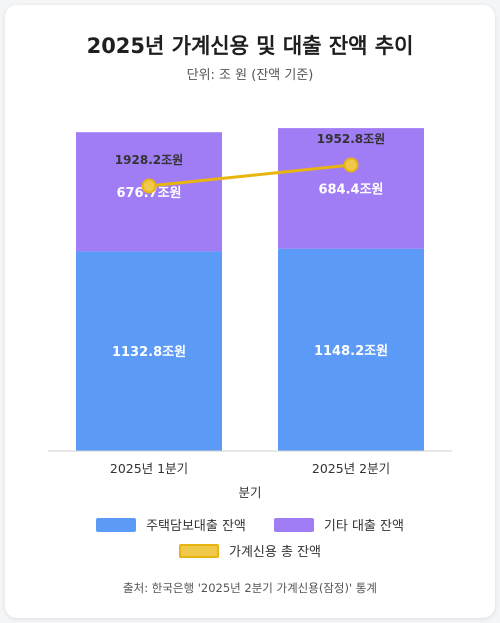  I want to click on source-note: 출처: 한국은행 '2025년 2분기 가계신용(잠정)' 통계, so click(250, 588).